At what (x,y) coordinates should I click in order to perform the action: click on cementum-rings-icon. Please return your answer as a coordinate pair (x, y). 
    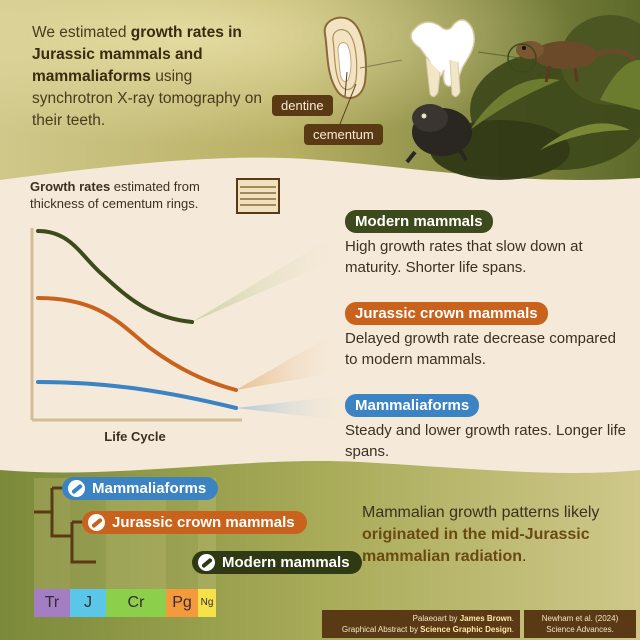
    Looking at the image, I should click on (258, 196).